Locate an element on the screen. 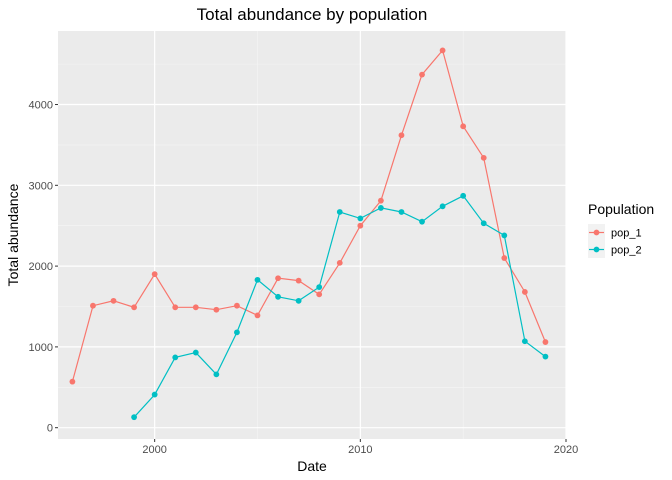  legend-label-pop_2: pop_2 is located at coordinates (626, 251).